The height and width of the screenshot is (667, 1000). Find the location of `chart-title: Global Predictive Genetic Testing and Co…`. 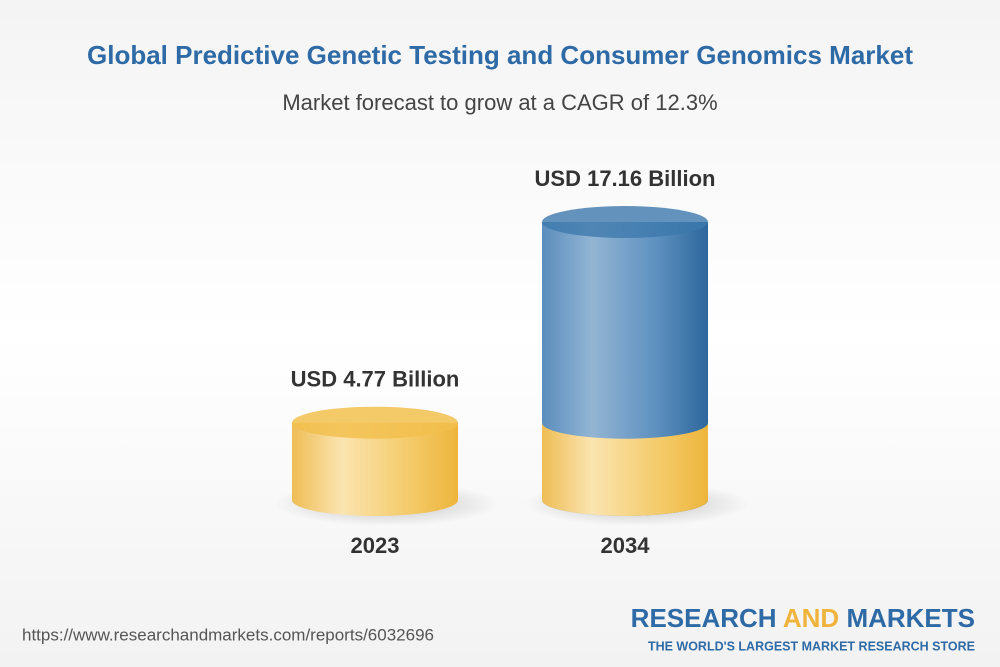

chart-title: Global Predictive Genetic Testing and Co… is located at coordinates (500, 55).